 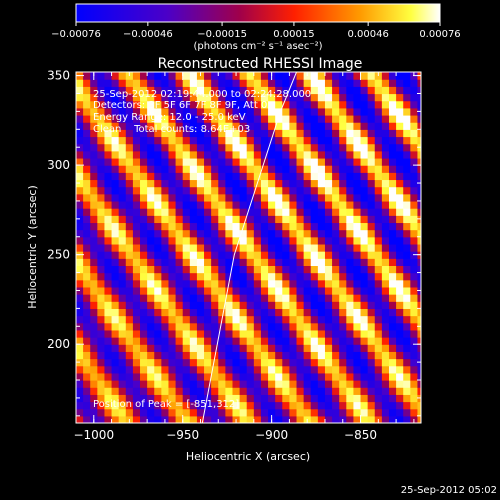 I want to click on annotation-detectors: Detectors: 3F 5F 6F 7F 8F 9F, Att 0, so click(x=180, y=105).